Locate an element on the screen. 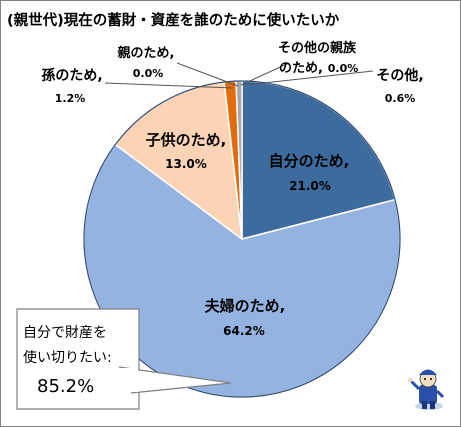 The image size is (461, 427). label-mago: 孫のため, is located at coordinates (71, 75).